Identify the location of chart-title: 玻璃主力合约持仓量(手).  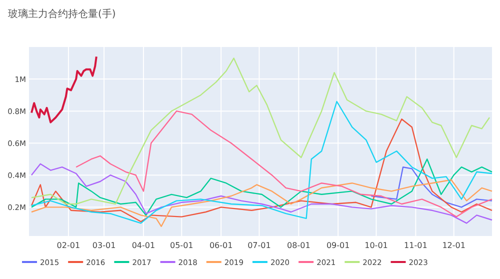
(62, 14).